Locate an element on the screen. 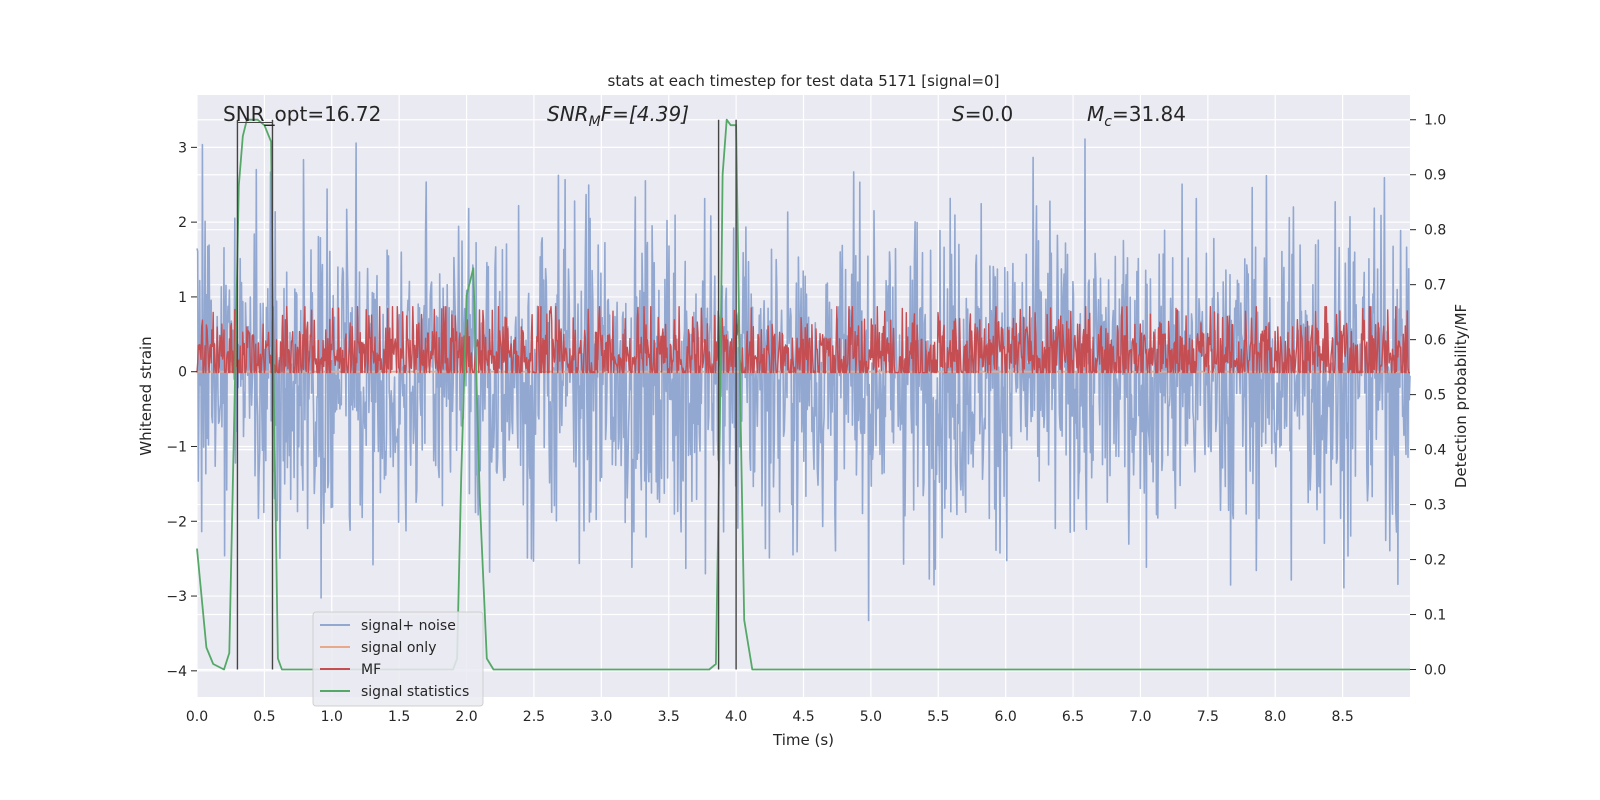 Image resolution: width=1600 pixels, height=800 pixels. y2-axis-label: Detection probability/MF is located at coordinates (1461, 396).